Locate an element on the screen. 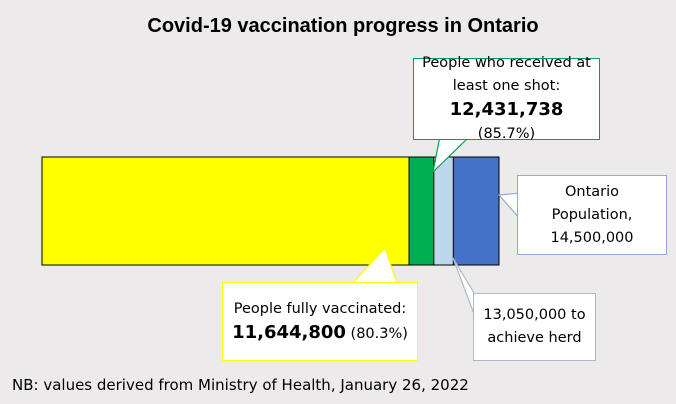 This screenshot has width=676, height=404. callout-value-line: 12,431,738 (85.7%) is located at coordinates (506, 122).